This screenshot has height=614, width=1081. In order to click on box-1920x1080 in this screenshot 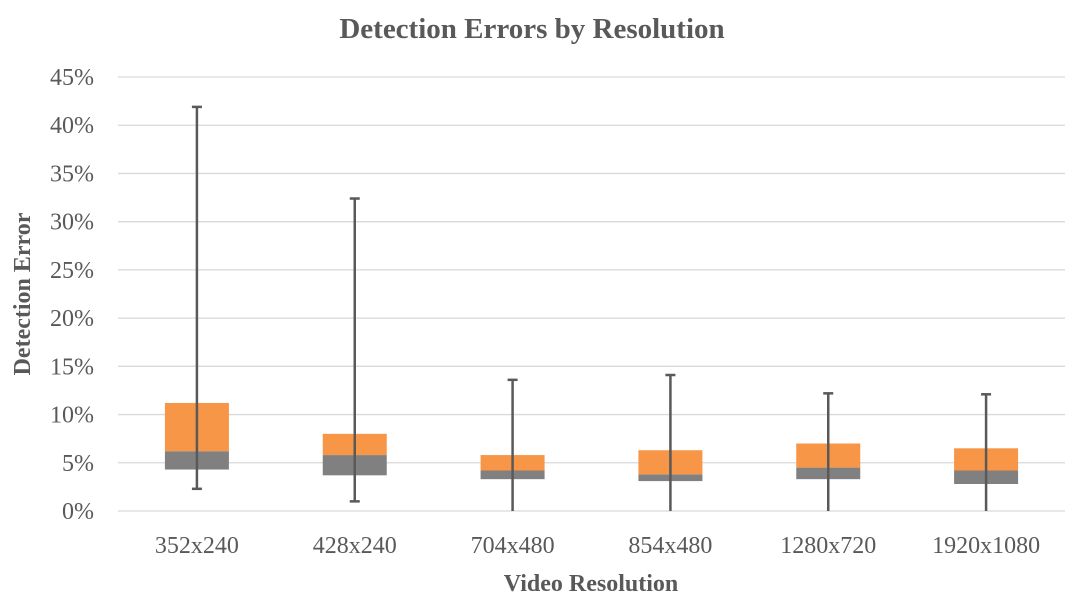, I will do `click(986, 452)`.